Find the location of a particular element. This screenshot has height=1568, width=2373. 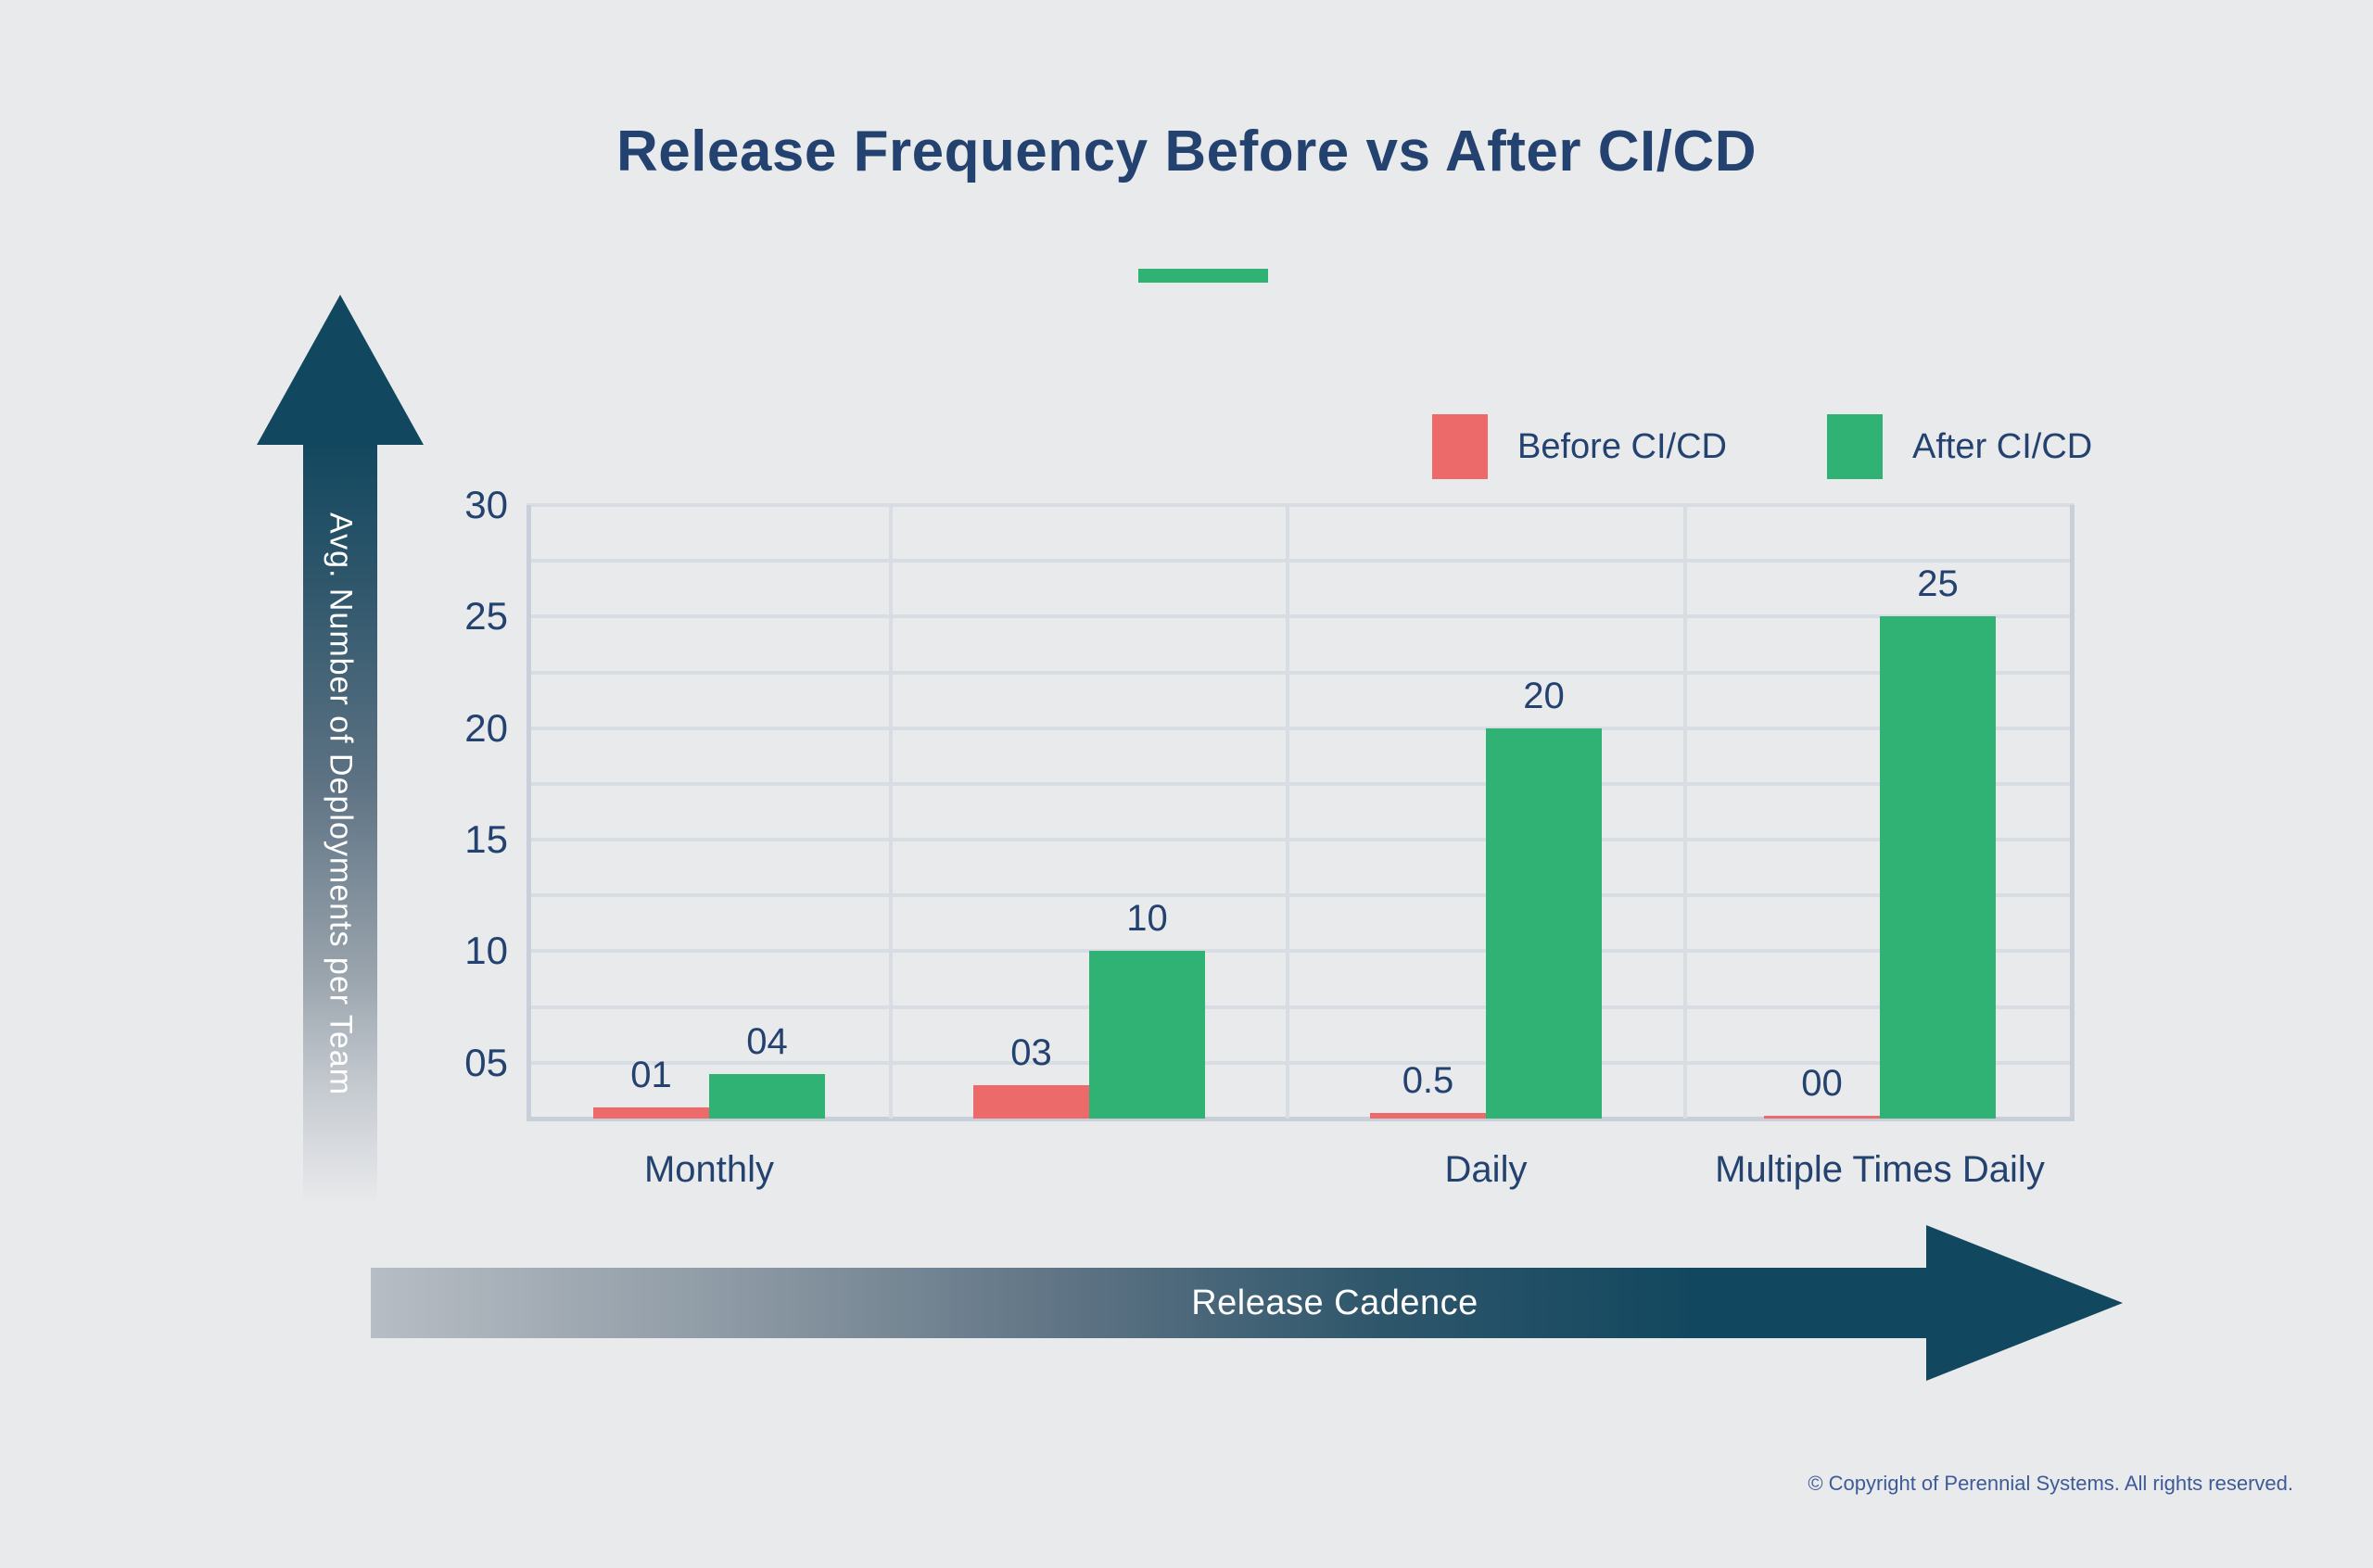

bar-value-label: 20 is located at coordinates (1544, 695).